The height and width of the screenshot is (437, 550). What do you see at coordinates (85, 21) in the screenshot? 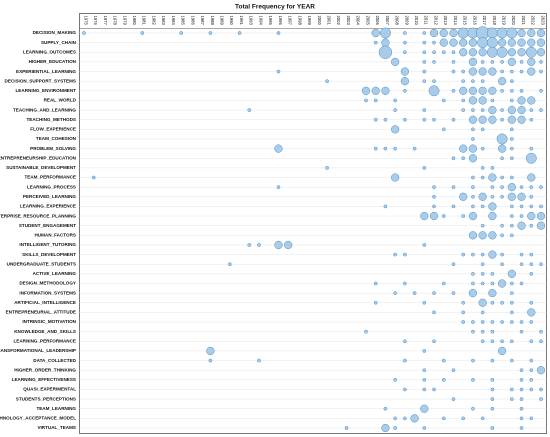
I see `x-tick-label: 1975` at bounding box center [85, 21].